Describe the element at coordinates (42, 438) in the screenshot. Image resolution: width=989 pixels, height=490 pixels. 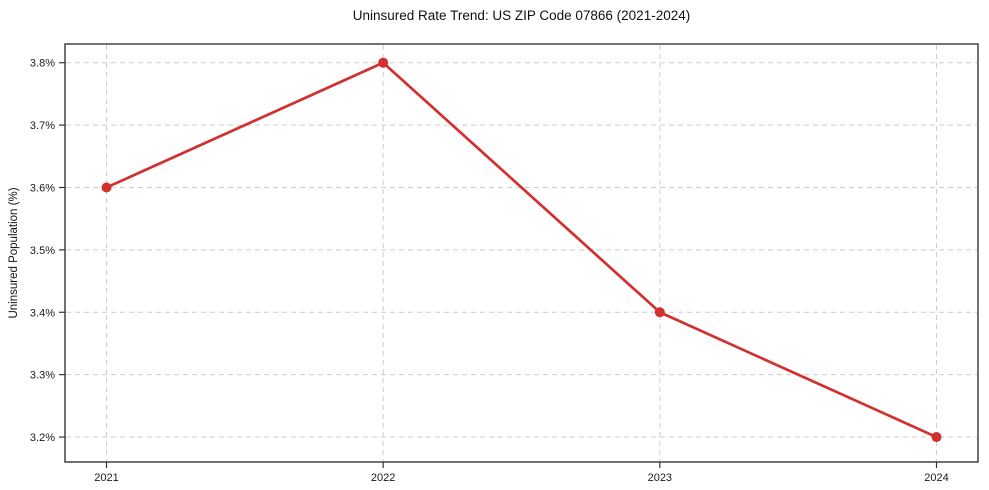
I see `y-tick-label: 3.2%` at that location.